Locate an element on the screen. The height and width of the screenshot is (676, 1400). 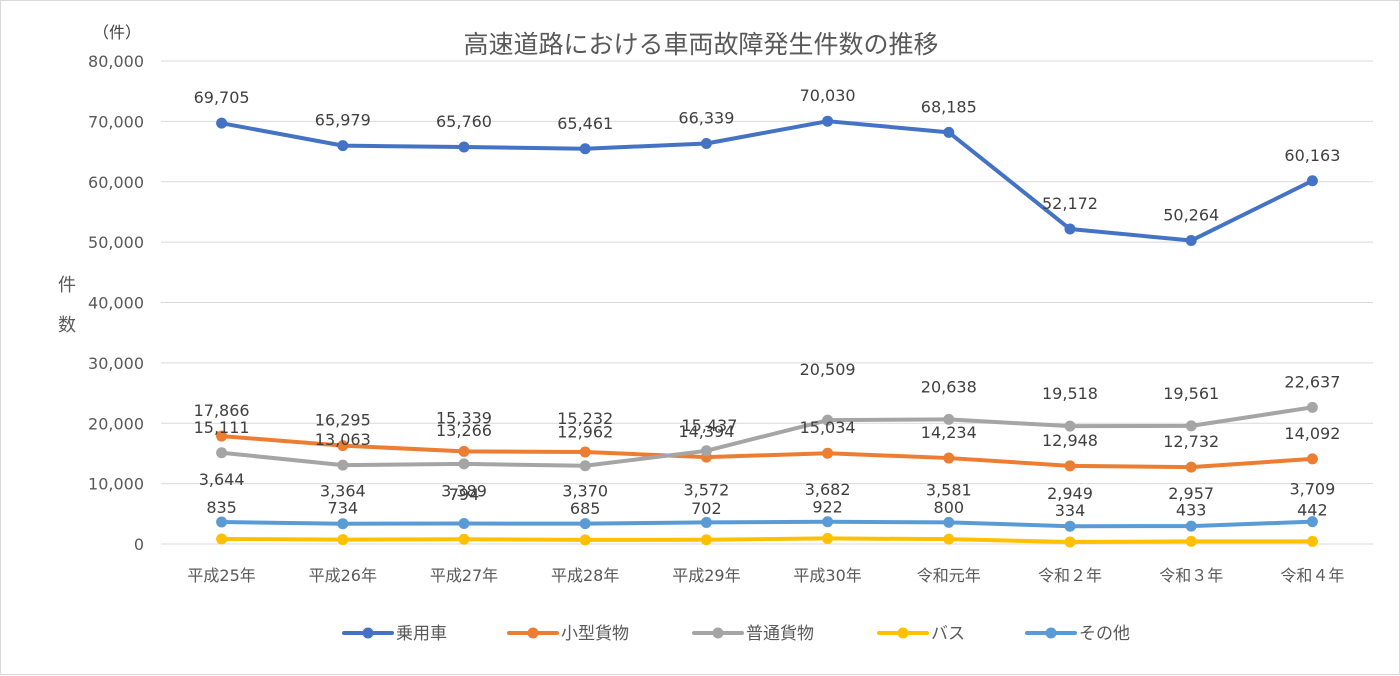
data-label: 835 is located at coordinates (221, 507).